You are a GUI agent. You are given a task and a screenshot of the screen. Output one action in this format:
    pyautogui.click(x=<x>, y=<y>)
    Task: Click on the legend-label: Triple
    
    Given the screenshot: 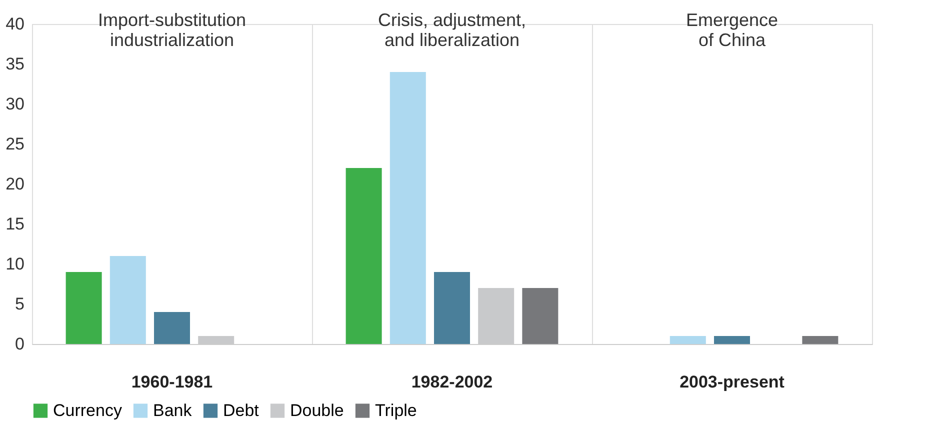 What is the action you would take?
    pyautogui.click(x=396, y=410)
    